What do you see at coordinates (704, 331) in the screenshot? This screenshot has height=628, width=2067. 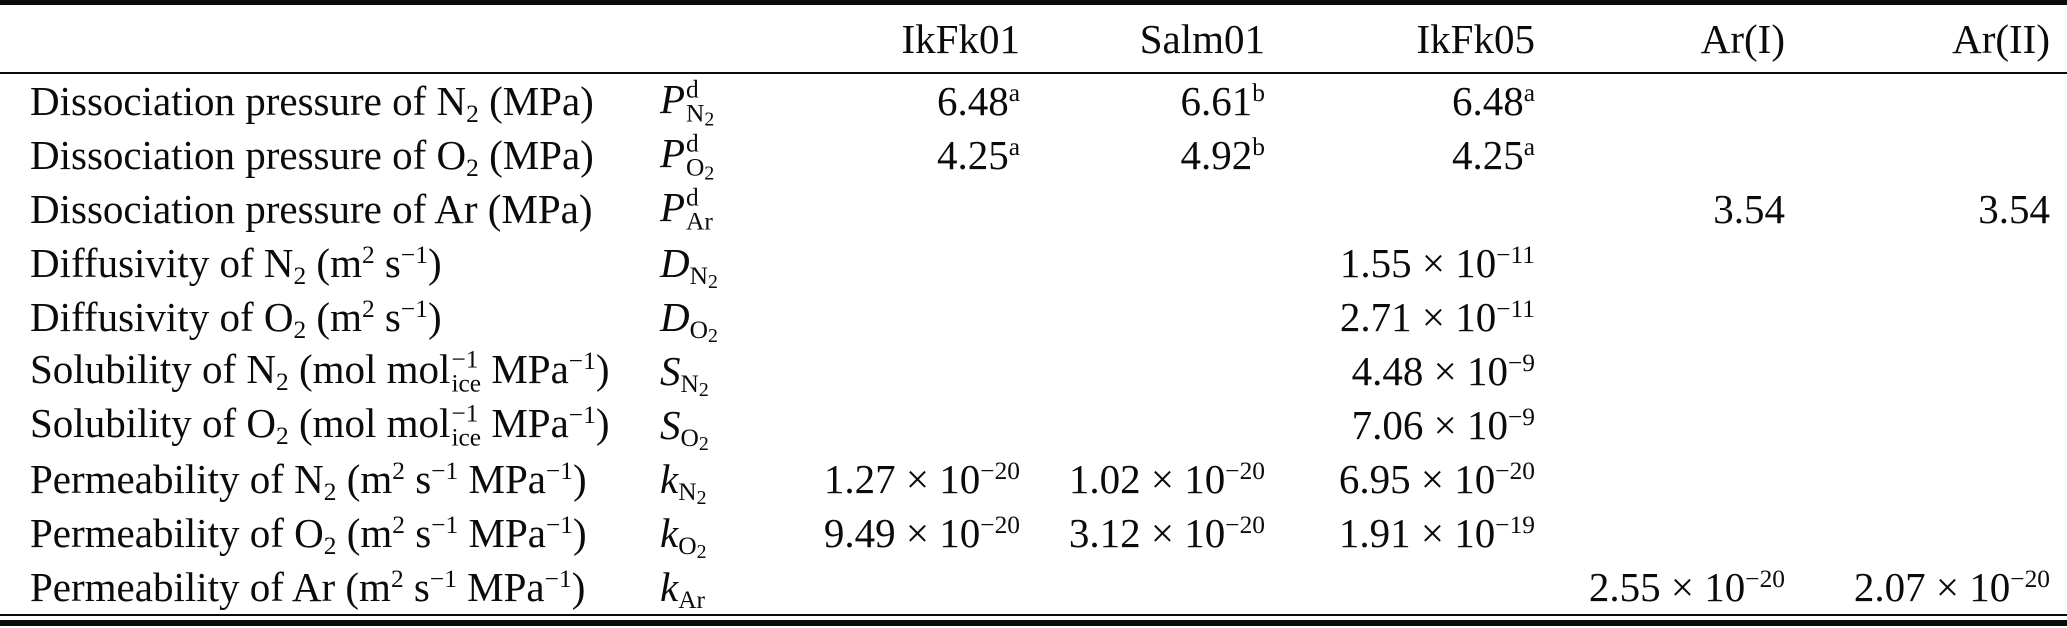 I see `symbol-subscript-line: O2` at bounding box center [704, 331].